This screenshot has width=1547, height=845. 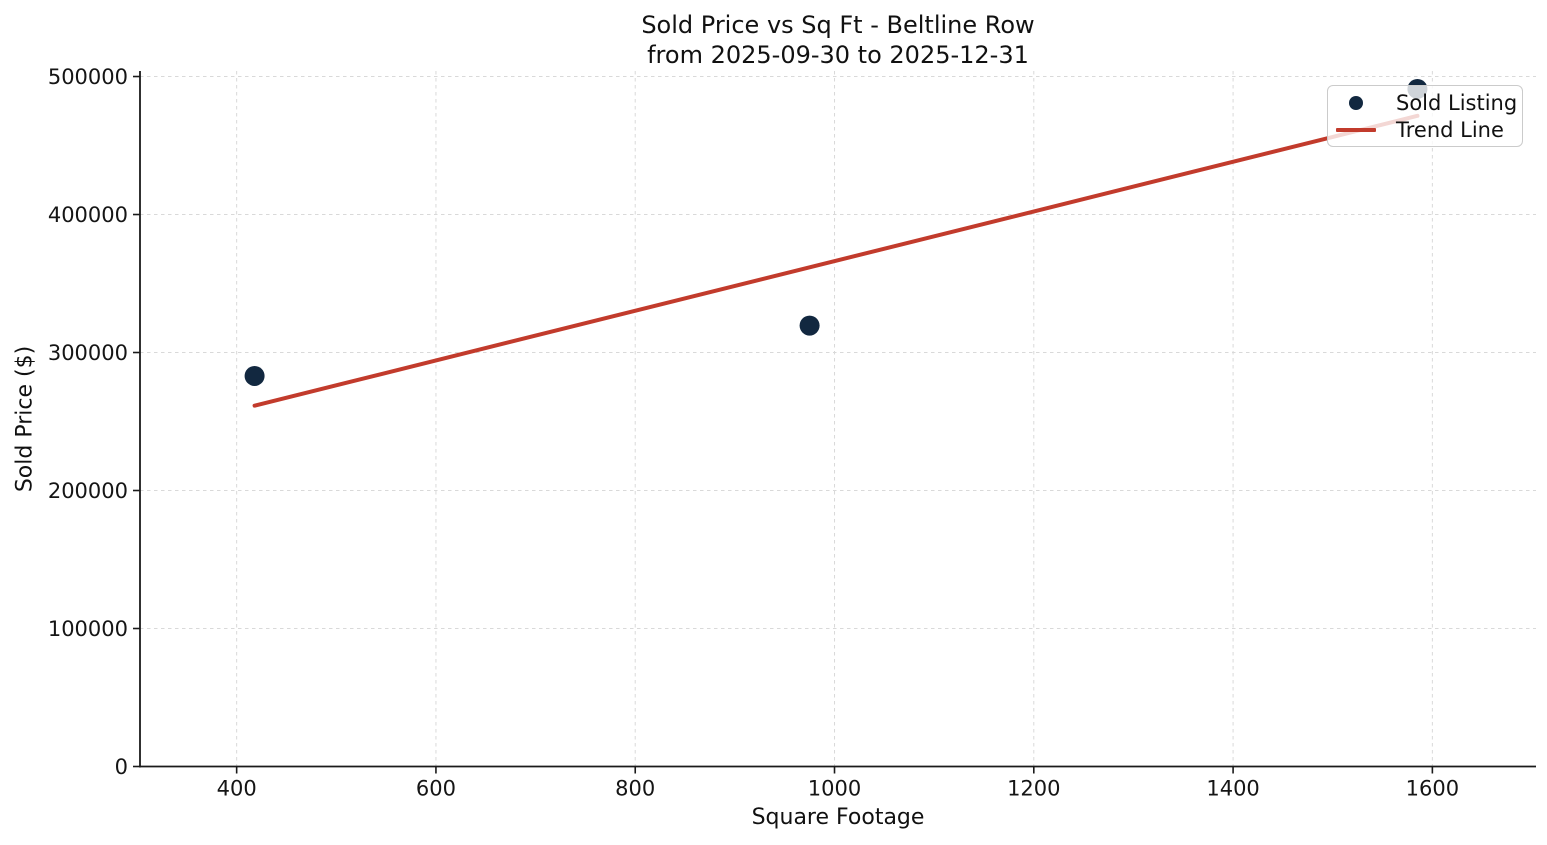 What do you see at coordinates (237, 789) in the screenshot?
I see `x-tick-label: 400` at bounding box center [237, 789].